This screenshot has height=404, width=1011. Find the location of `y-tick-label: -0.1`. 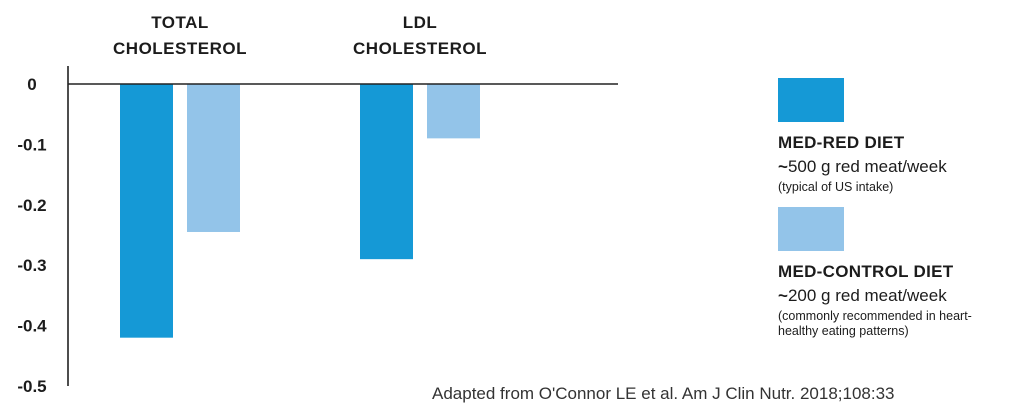

y-tick-label: -0.1 is located at coordinates (31, 144).